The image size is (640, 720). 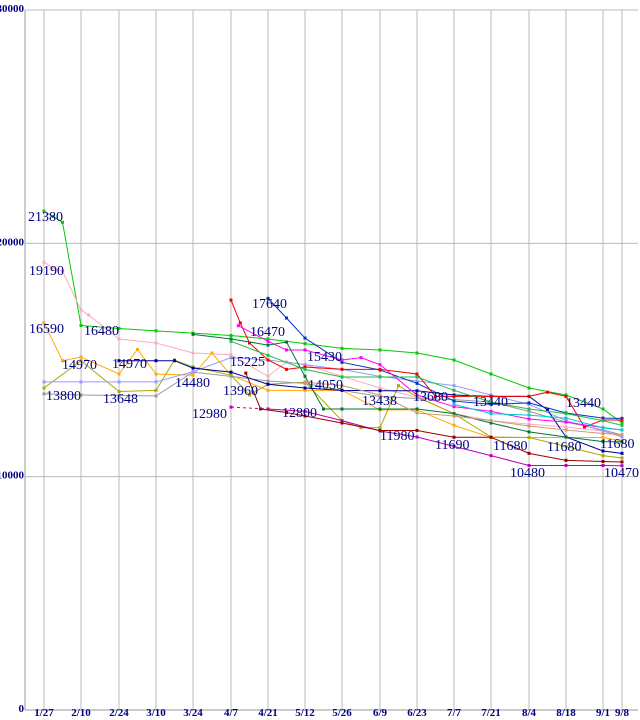 I want to click on x-tick-label: 3/10, so click(x=156, y=713).